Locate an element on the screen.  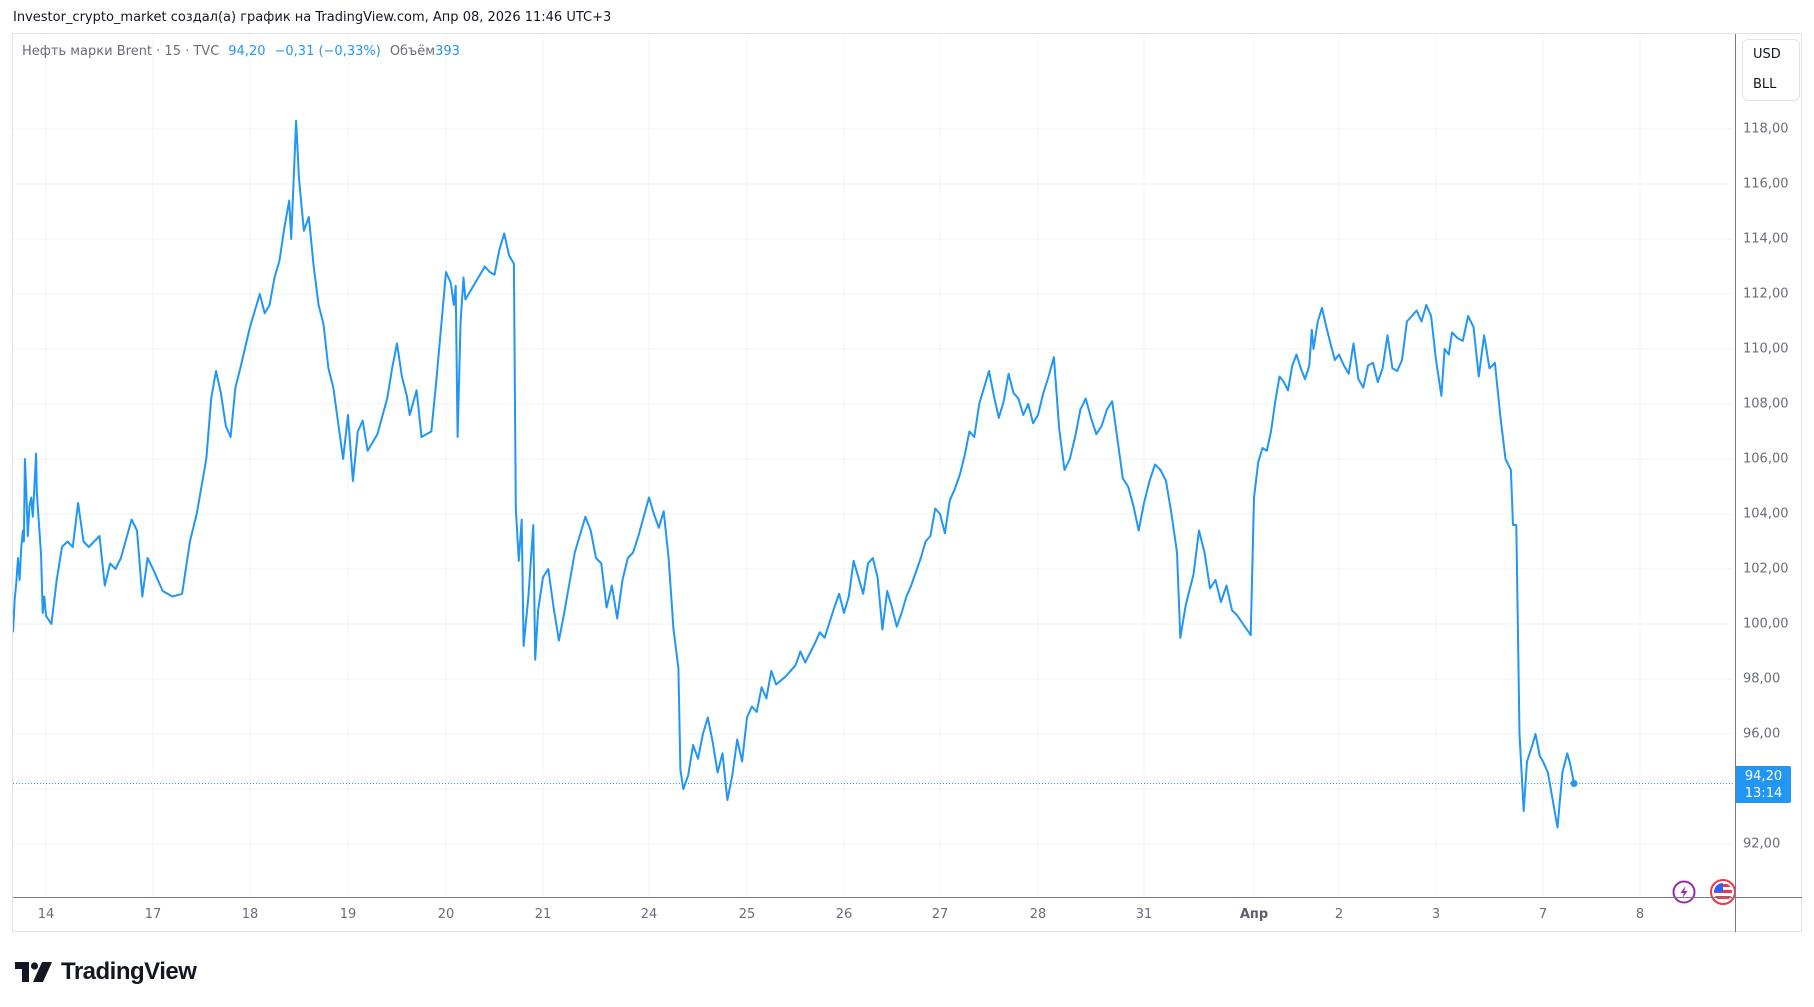
last-price-dot is located at coordinates (1574, 783).